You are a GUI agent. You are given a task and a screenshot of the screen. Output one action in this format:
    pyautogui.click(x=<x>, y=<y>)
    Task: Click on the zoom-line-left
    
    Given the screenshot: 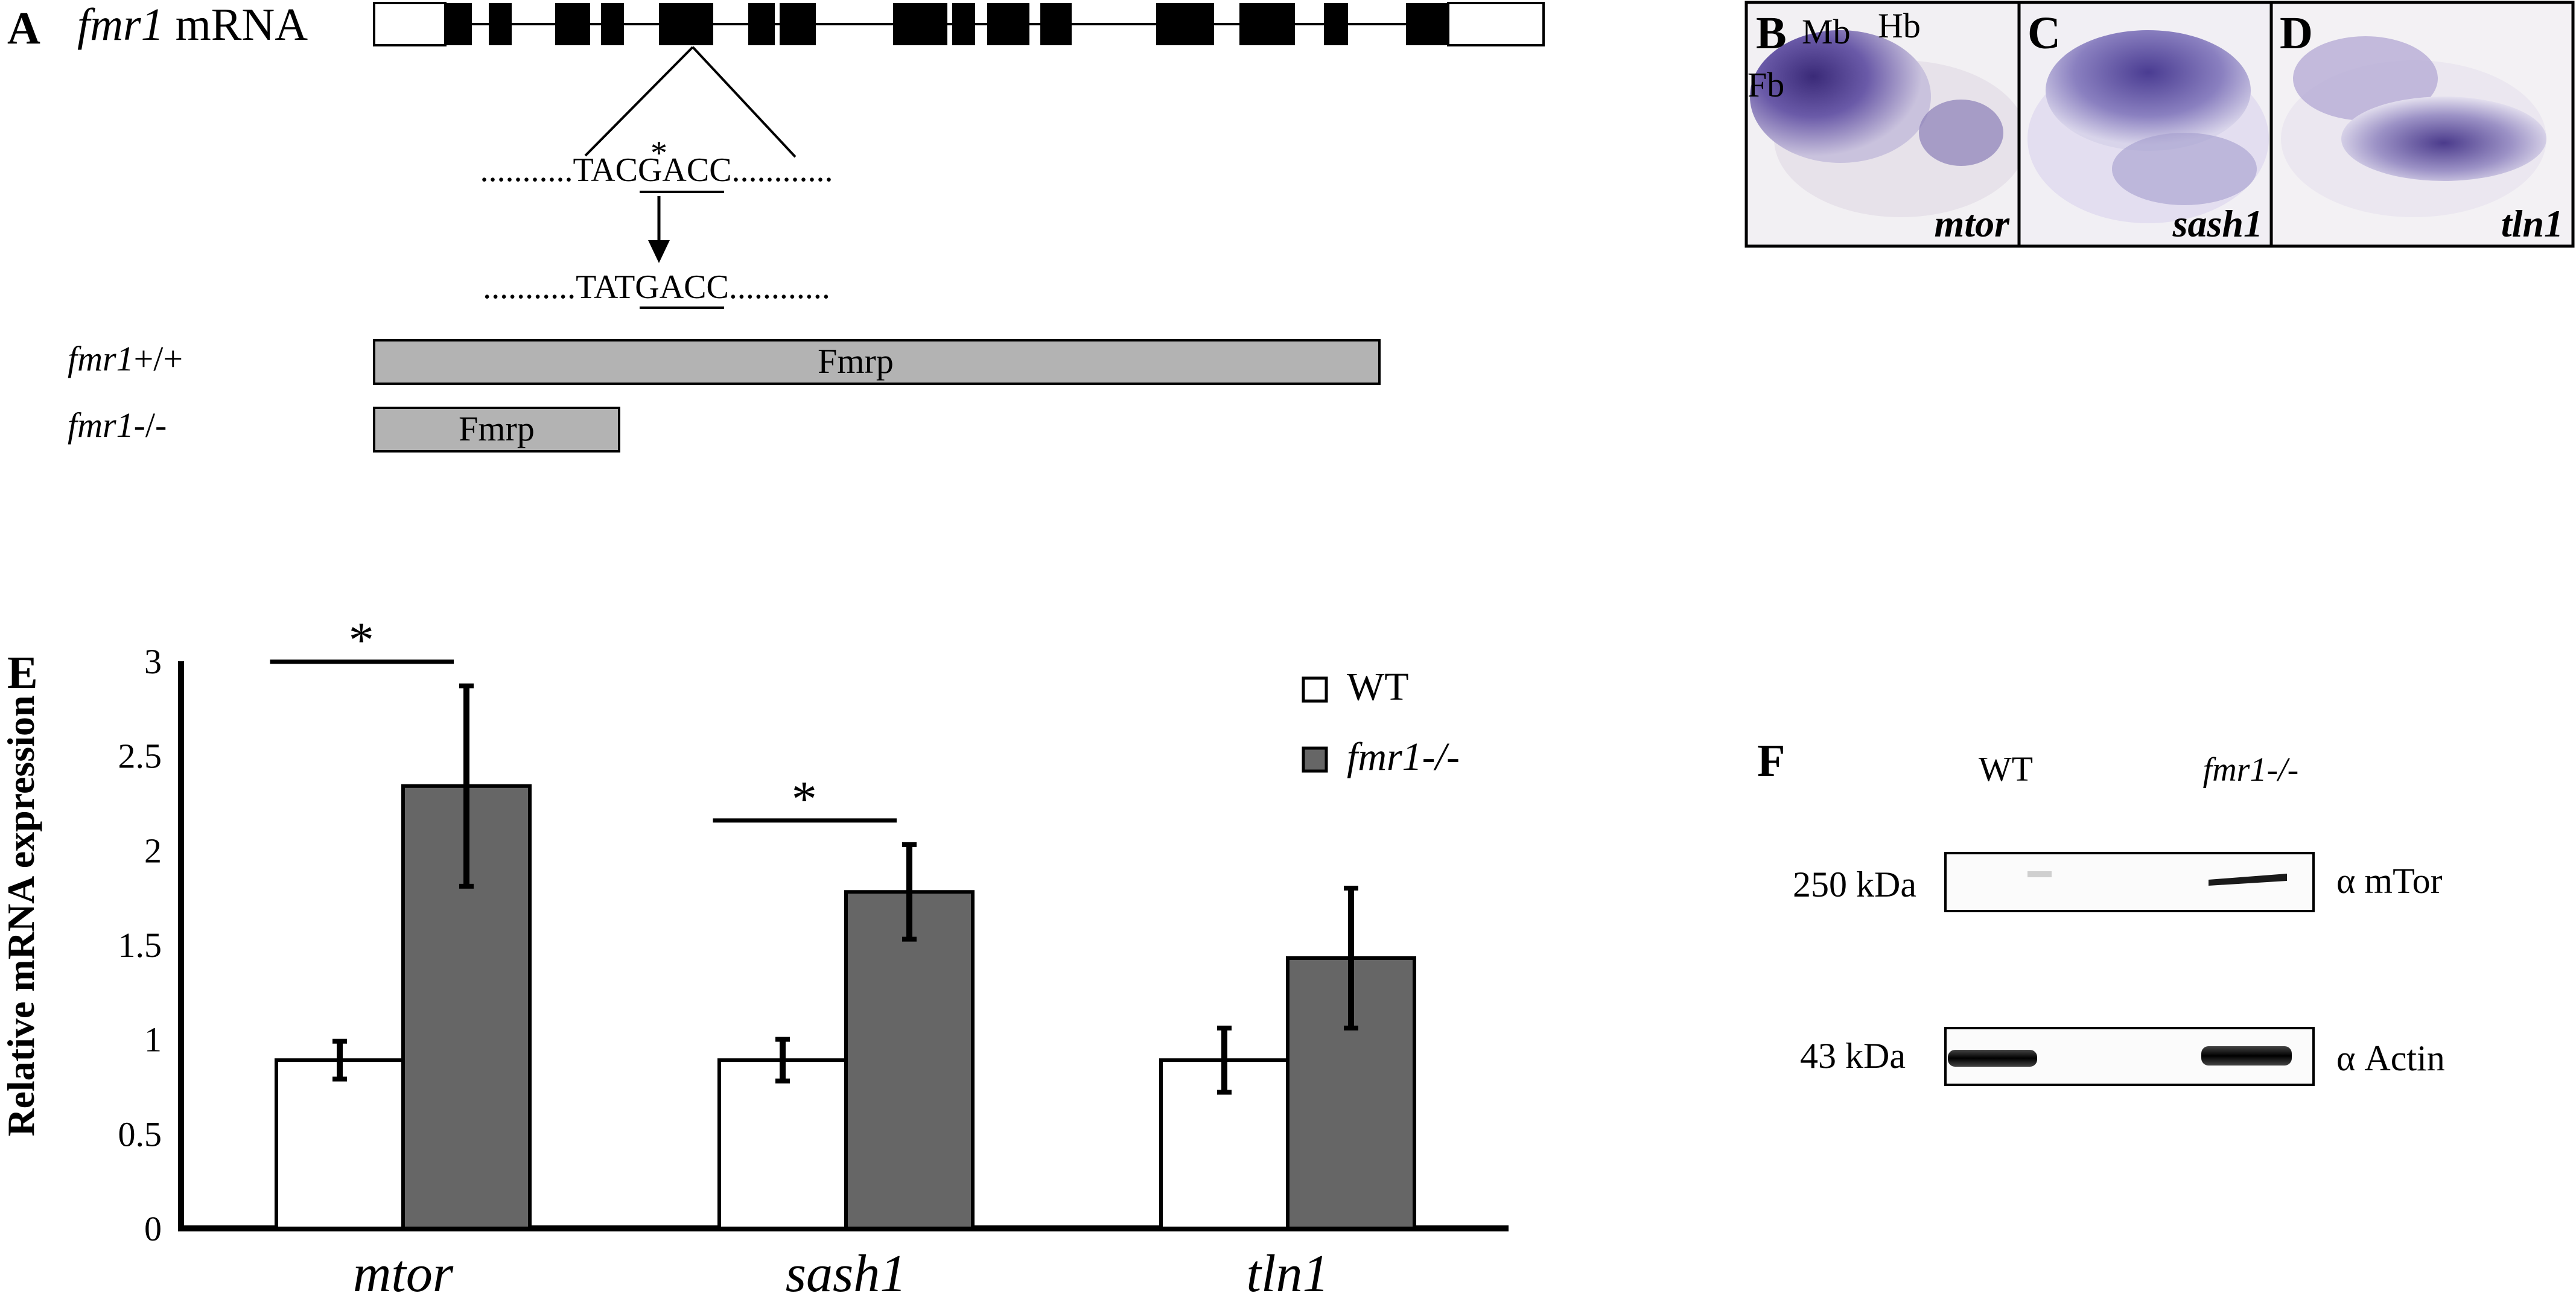 What is the action you would take?
    pyautogui.click(x=639, y=101)
    